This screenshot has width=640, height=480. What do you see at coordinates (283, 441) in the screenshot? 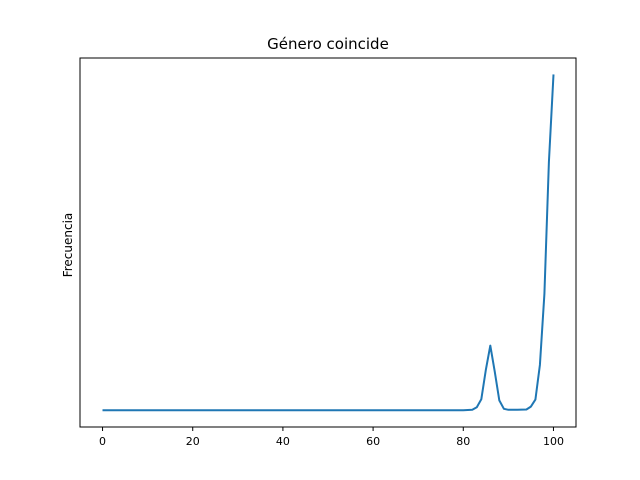
I see `x-tick-label: 40` at bounding box center [283, 441].